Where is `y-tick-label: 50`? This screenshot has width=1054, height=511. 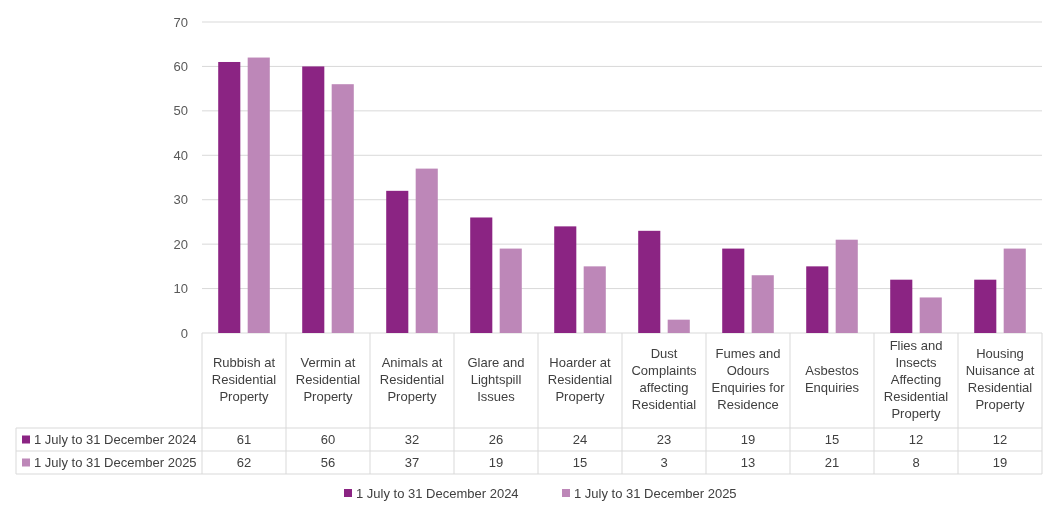 y-tick-label: 50 is located at coordinates (180, 111).